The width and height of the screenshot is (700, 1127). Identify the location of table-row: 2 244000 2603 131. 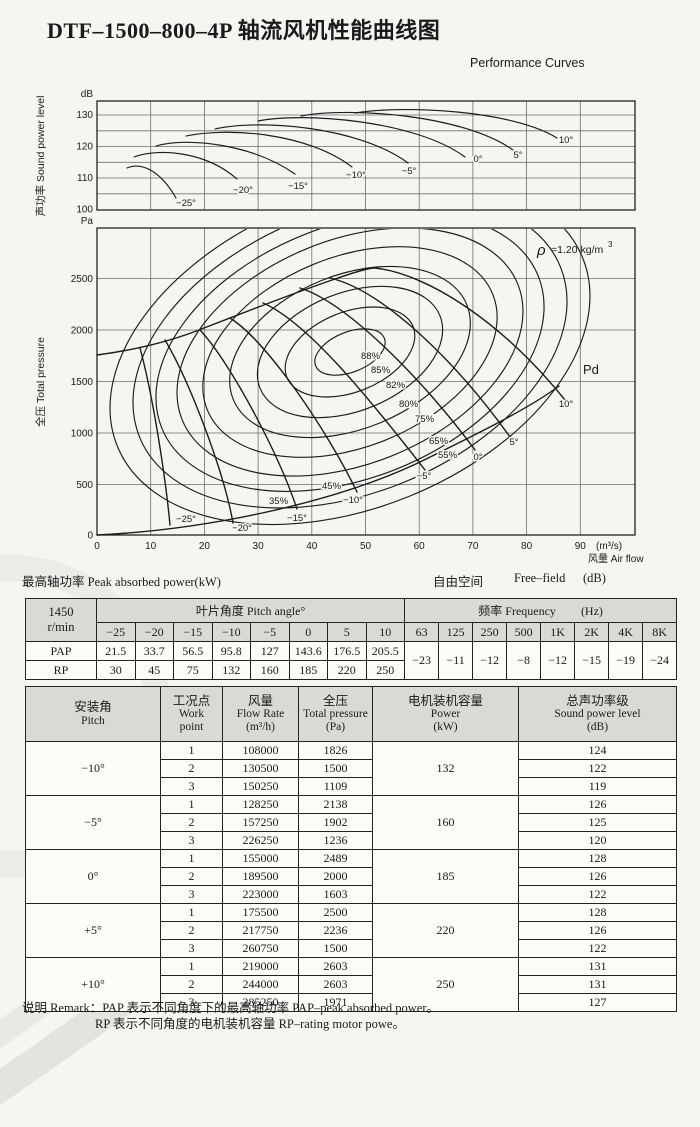
(351, 984).